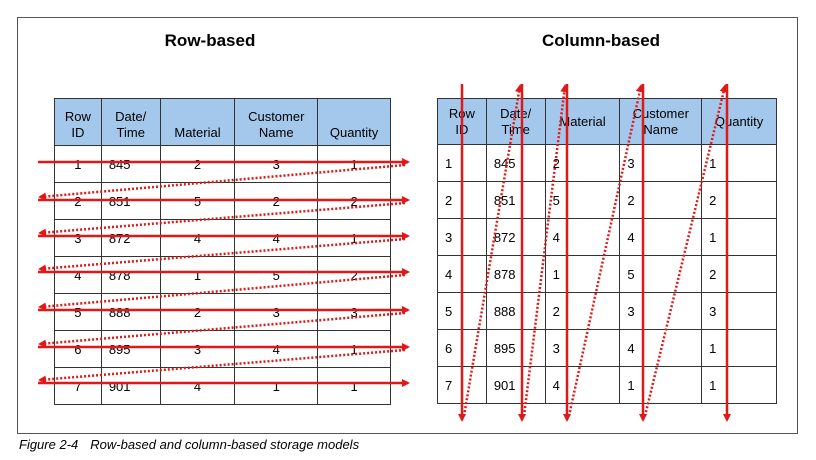  What do you see at coordinates (515, 385) in the screenshot?
I see `table-cell: 901` at bounding box center [515, 385].